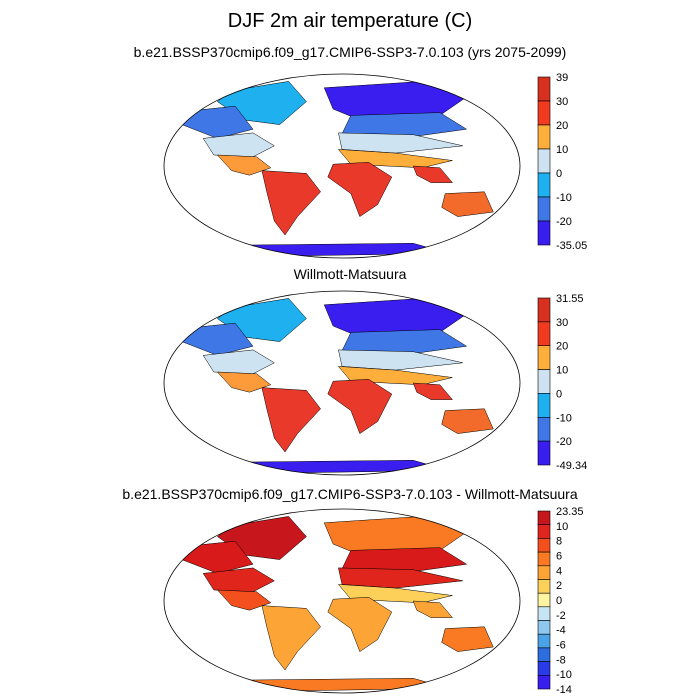 The width and height of the screenshot is (700, 700). What do you see at coordinates (562, 162) in the screenshot?
I see `colorbar-1: 39 30 20 10 0 -10 -20 -35.05` at bounding box center [562, 162].